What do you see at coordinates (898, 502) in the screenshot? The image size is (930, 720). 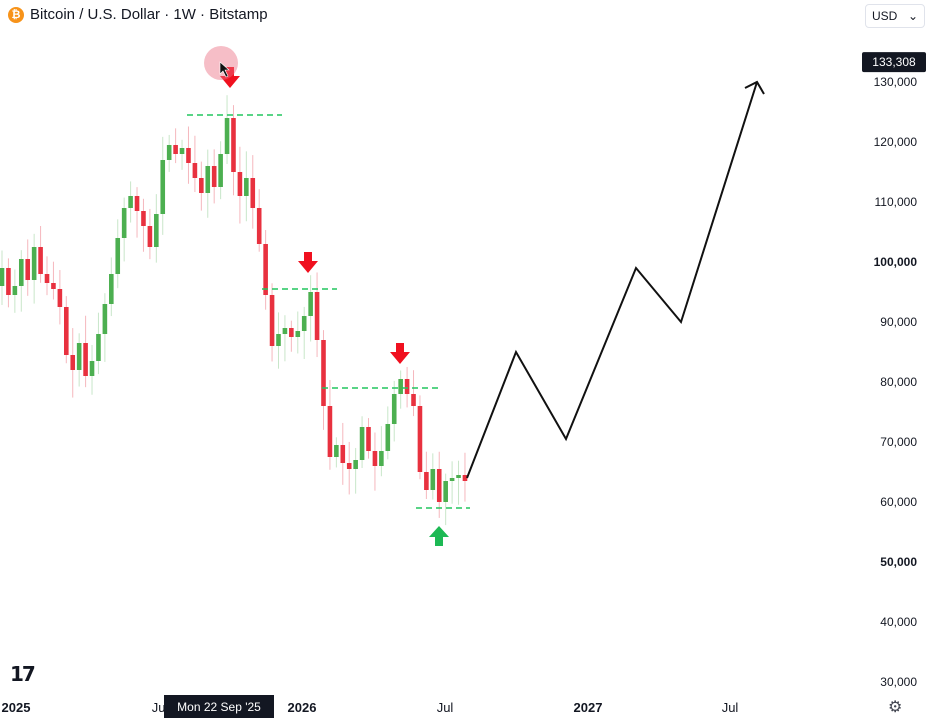 I see `y-tick-label: 60,000` at bounding box center [898, 502].